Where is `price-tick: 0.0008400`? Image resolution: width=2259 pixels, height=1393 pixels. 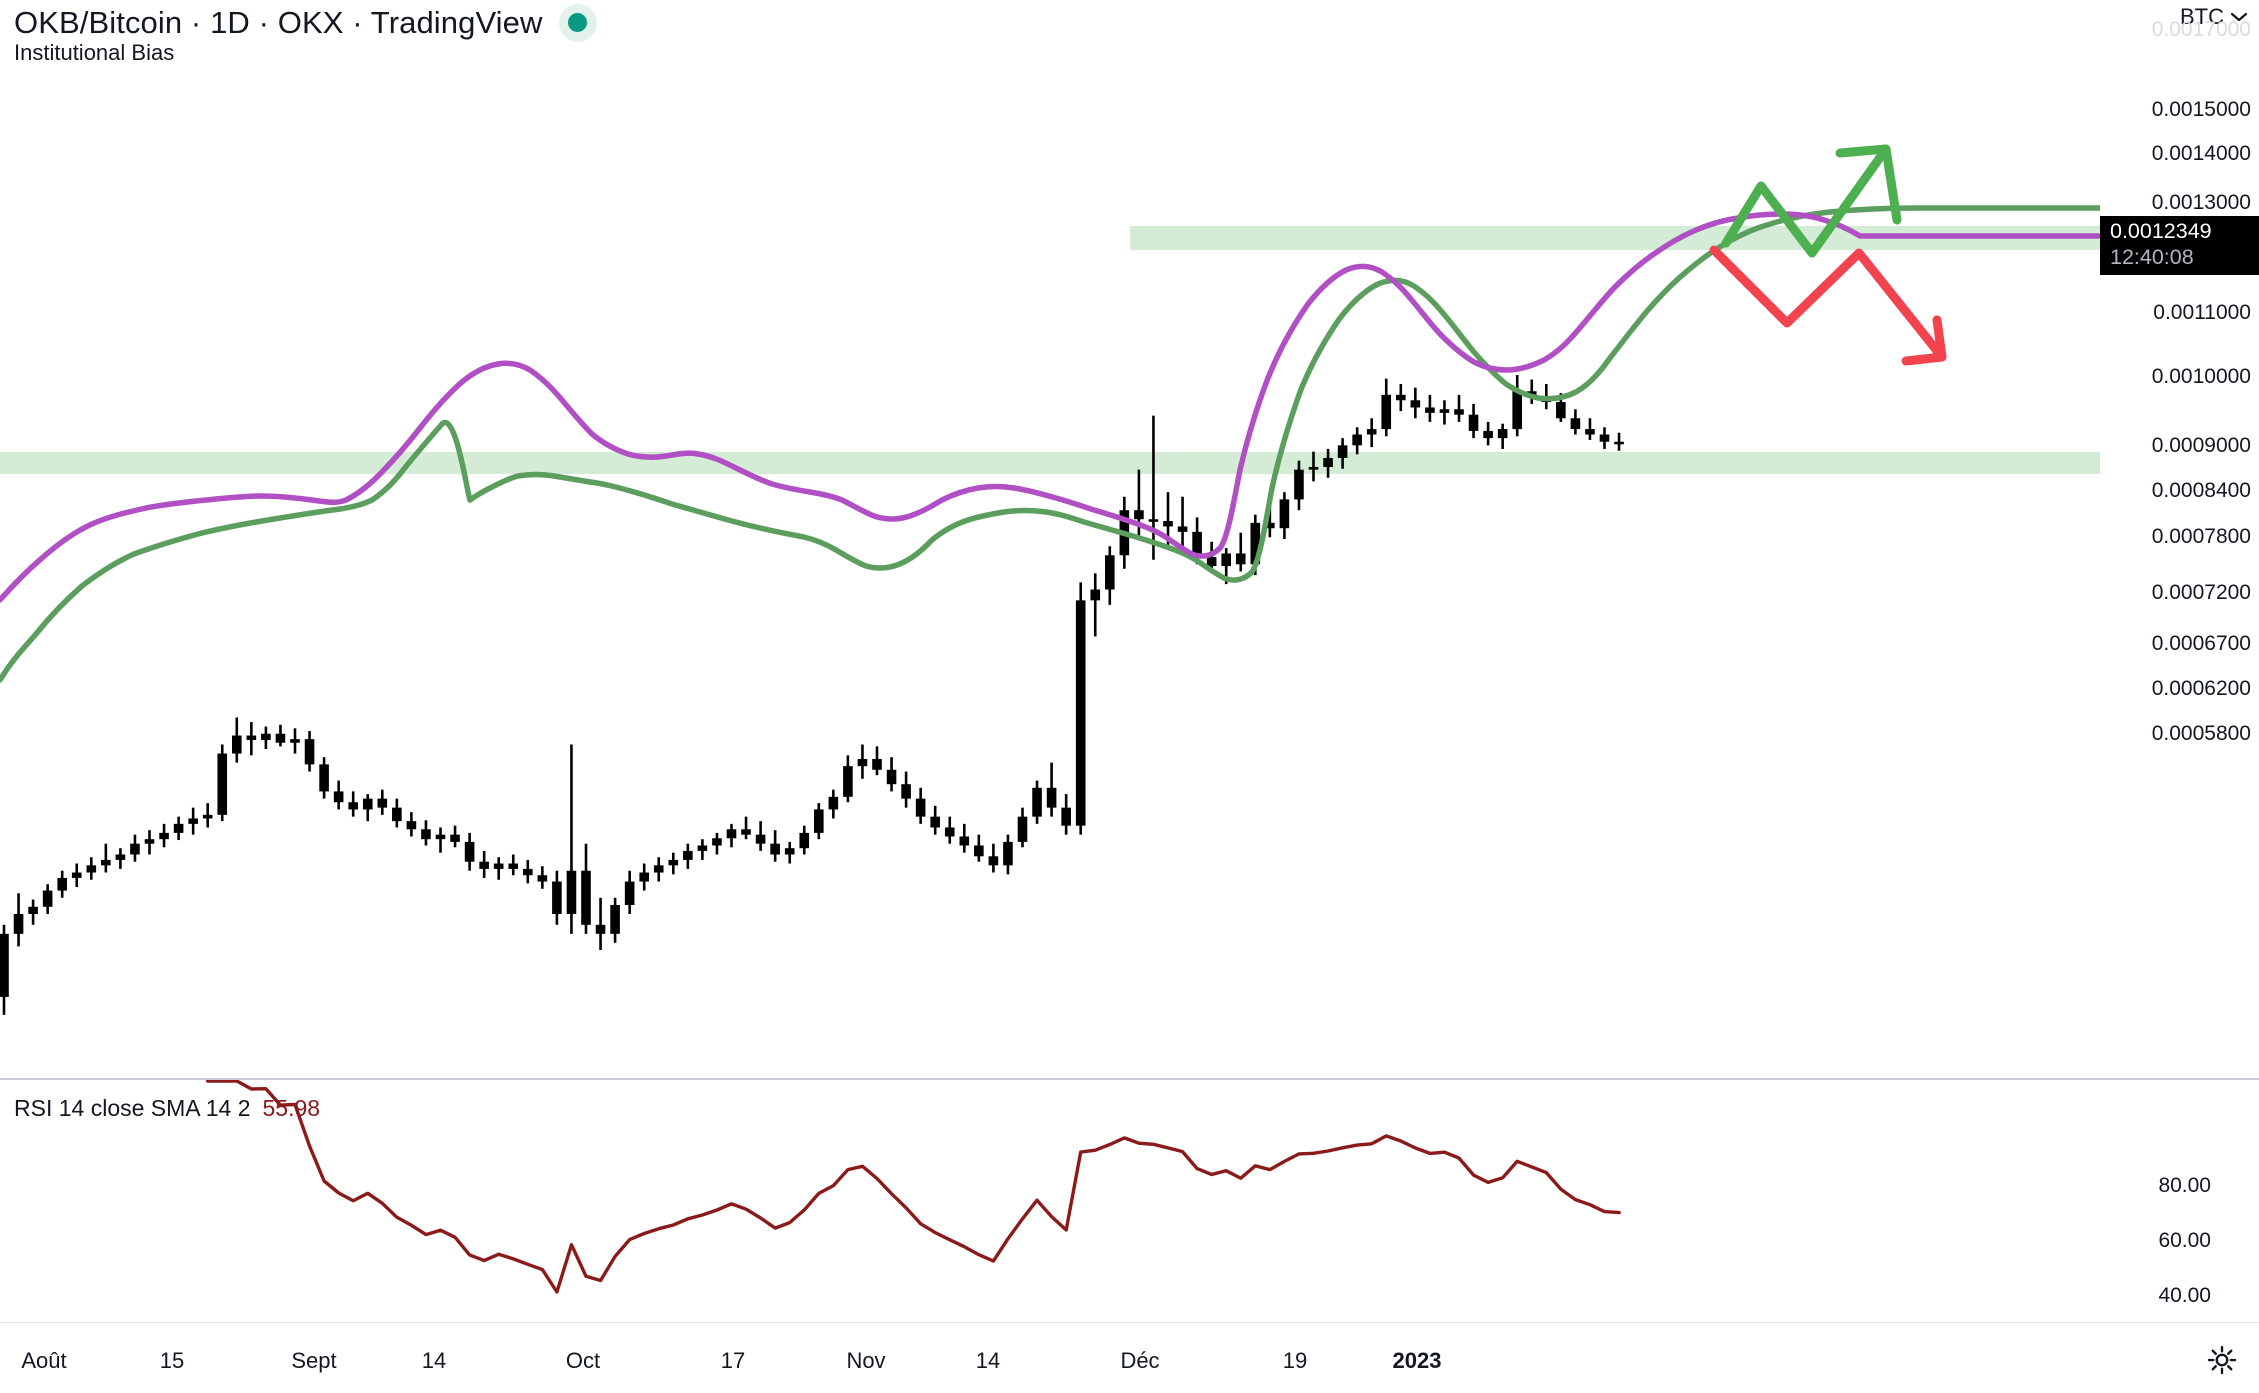
price-tick: 0.0008400 is located at coordinates (2201, 490).